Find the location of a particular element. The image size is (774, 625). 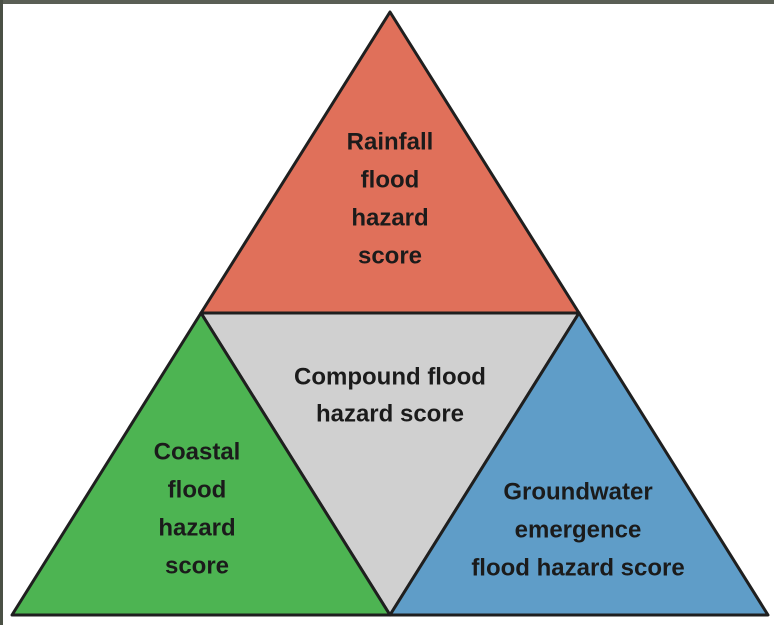

left-edge is located at coordinates (1, 312).